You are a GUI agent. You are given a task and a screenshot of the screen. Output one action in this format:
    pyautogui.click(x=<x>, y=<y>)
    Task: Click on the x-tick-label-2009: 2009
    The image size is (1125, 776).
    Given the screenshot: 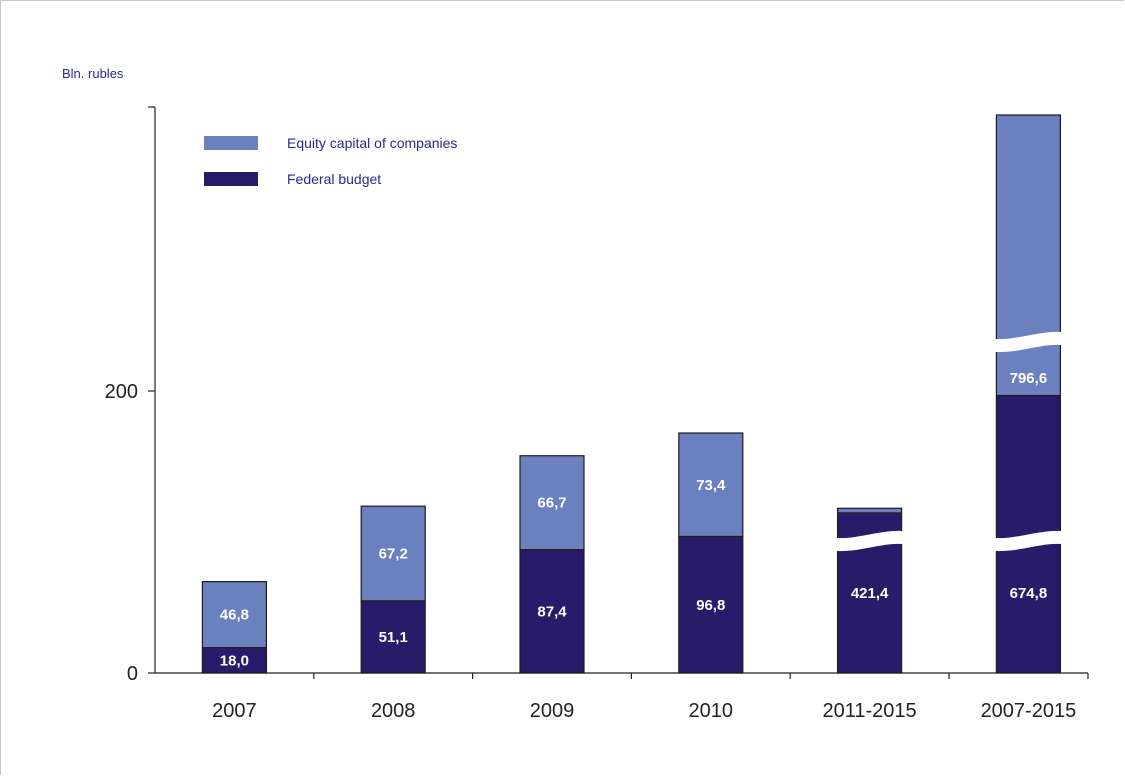 What is the action you would take?
    pyautogui.click(x=552, y=711)
    